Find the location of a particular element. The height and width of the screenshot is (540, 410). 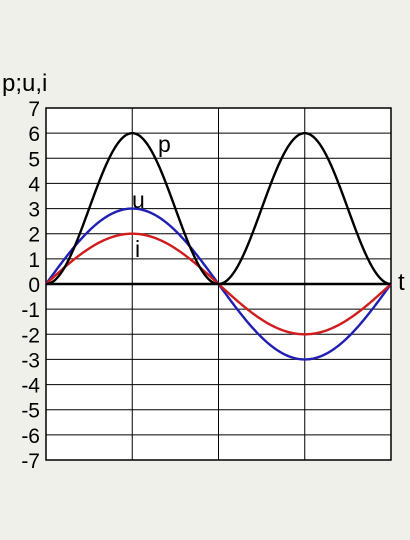

y-tick-label: -5 is located at coordinates (30, 411).